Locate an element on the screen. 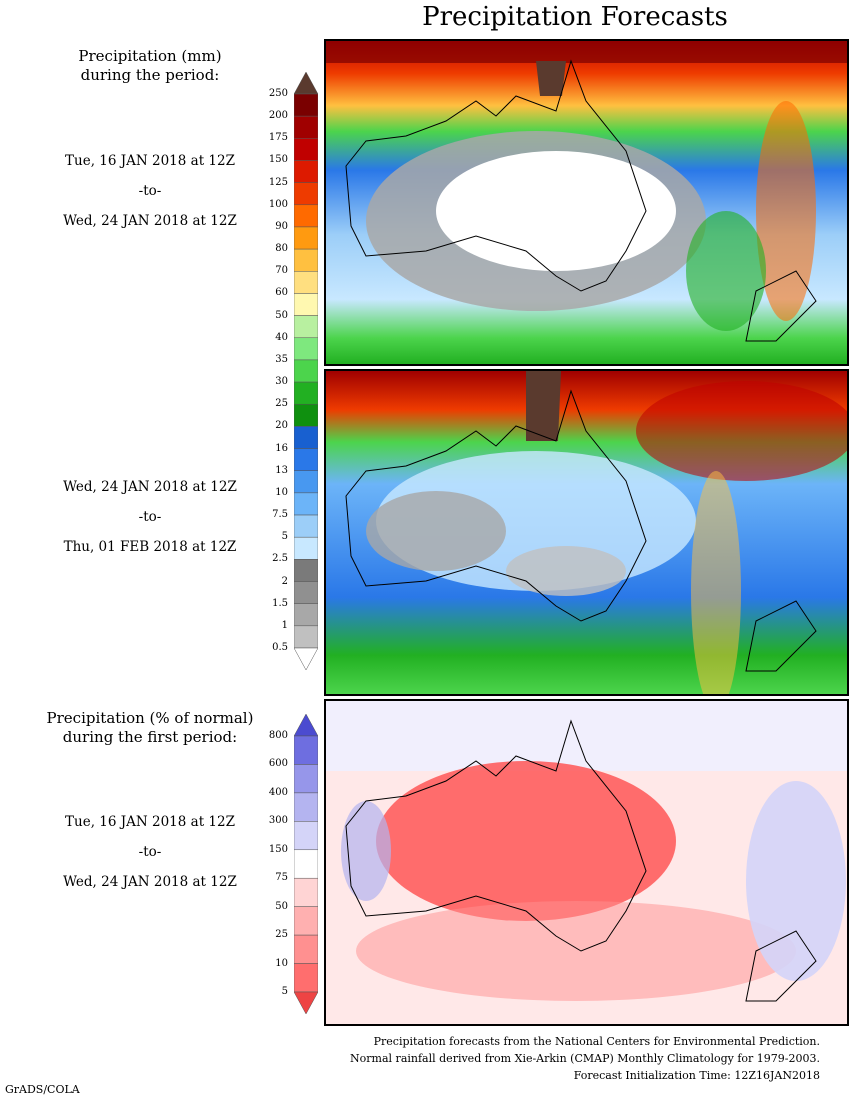  pct-colorbar-tick-label: 600 is located at coordinates (278, 764).